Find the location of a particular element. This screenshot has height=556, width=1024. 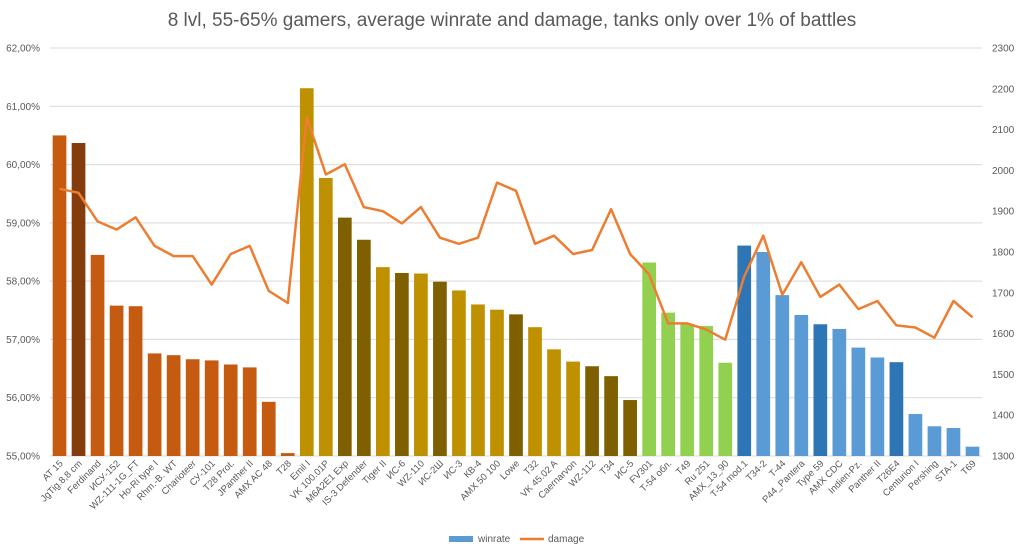

y-left-tick-label: 57,00% is located at coordinates (23, 340).